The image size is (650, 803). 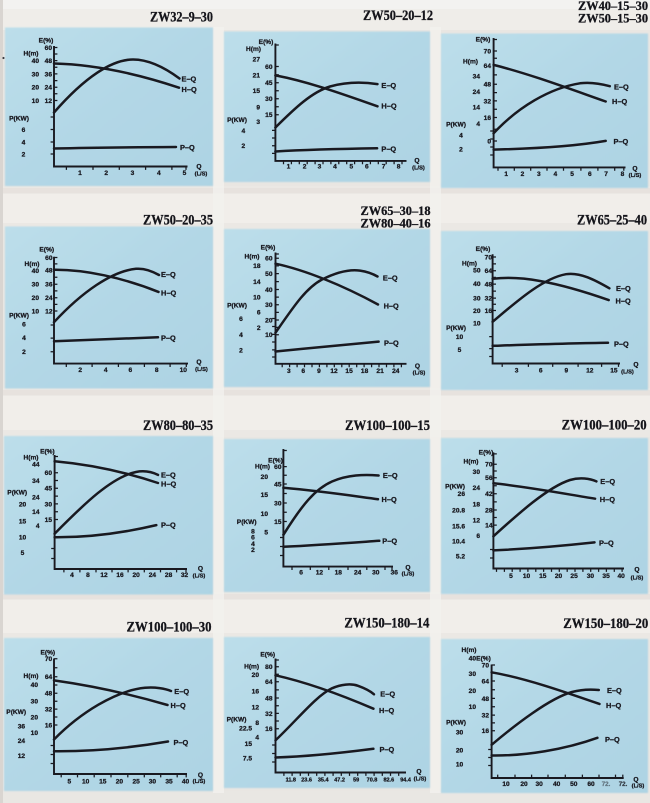 What do you see at coordinates (319, 371) in the screenshot?
I see `svg-text: 9` at bounding box center [319, 371].